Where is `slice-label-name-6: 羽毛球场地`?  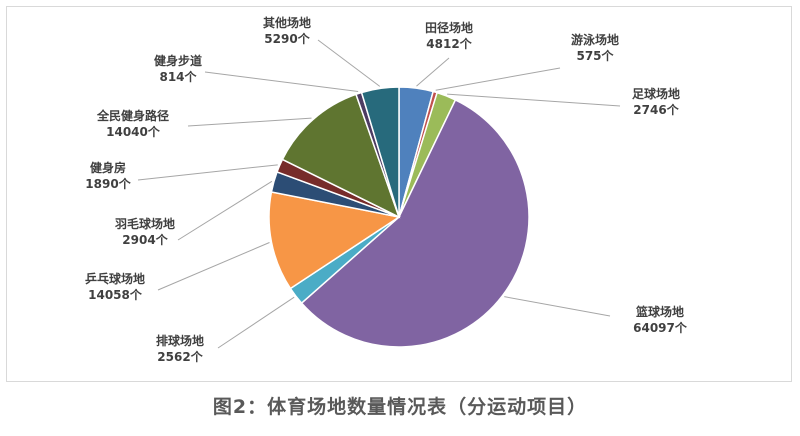
slice-label-name-6: 羽毛球场地 is located at coordinates (145, 223).